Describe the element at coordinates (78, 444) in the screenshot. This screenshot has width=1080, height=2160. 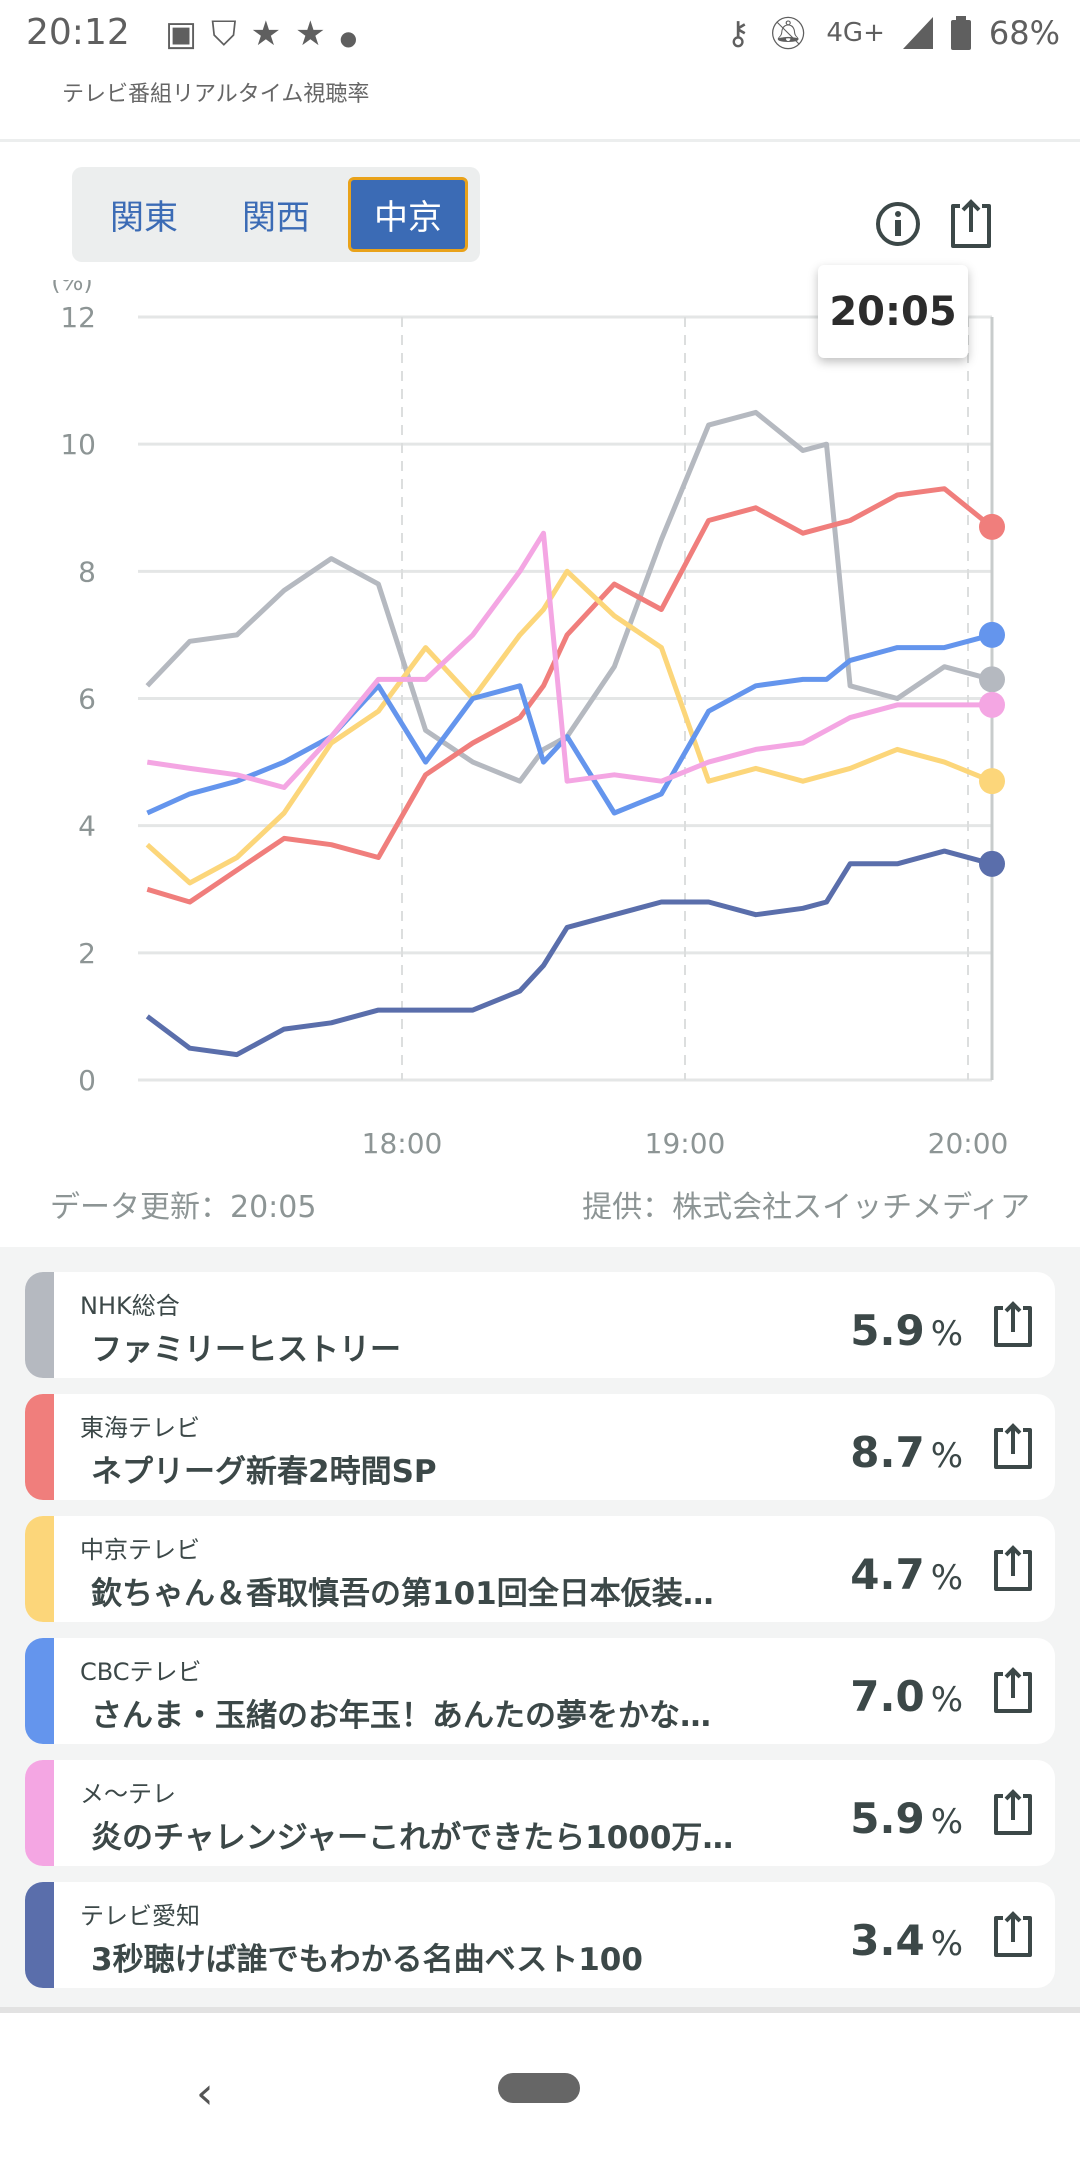
I see `y-tick-label: 10` at that location.